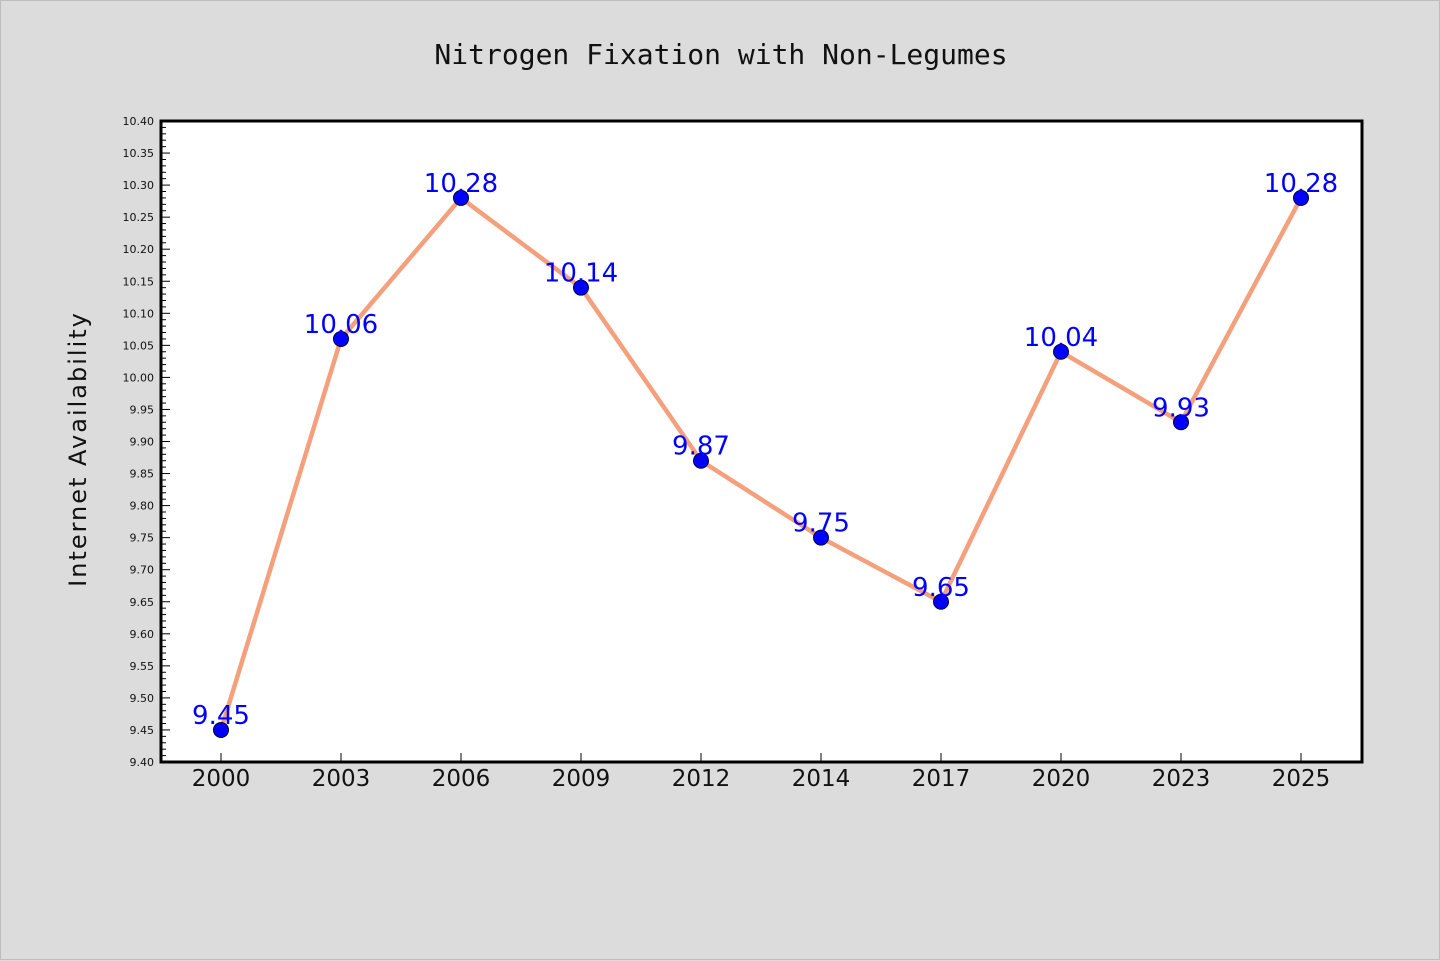  What do you see at coordinates (701, 447) in the screenshot?
I see `data-label: 9.87` at bounding box center [701, 447].